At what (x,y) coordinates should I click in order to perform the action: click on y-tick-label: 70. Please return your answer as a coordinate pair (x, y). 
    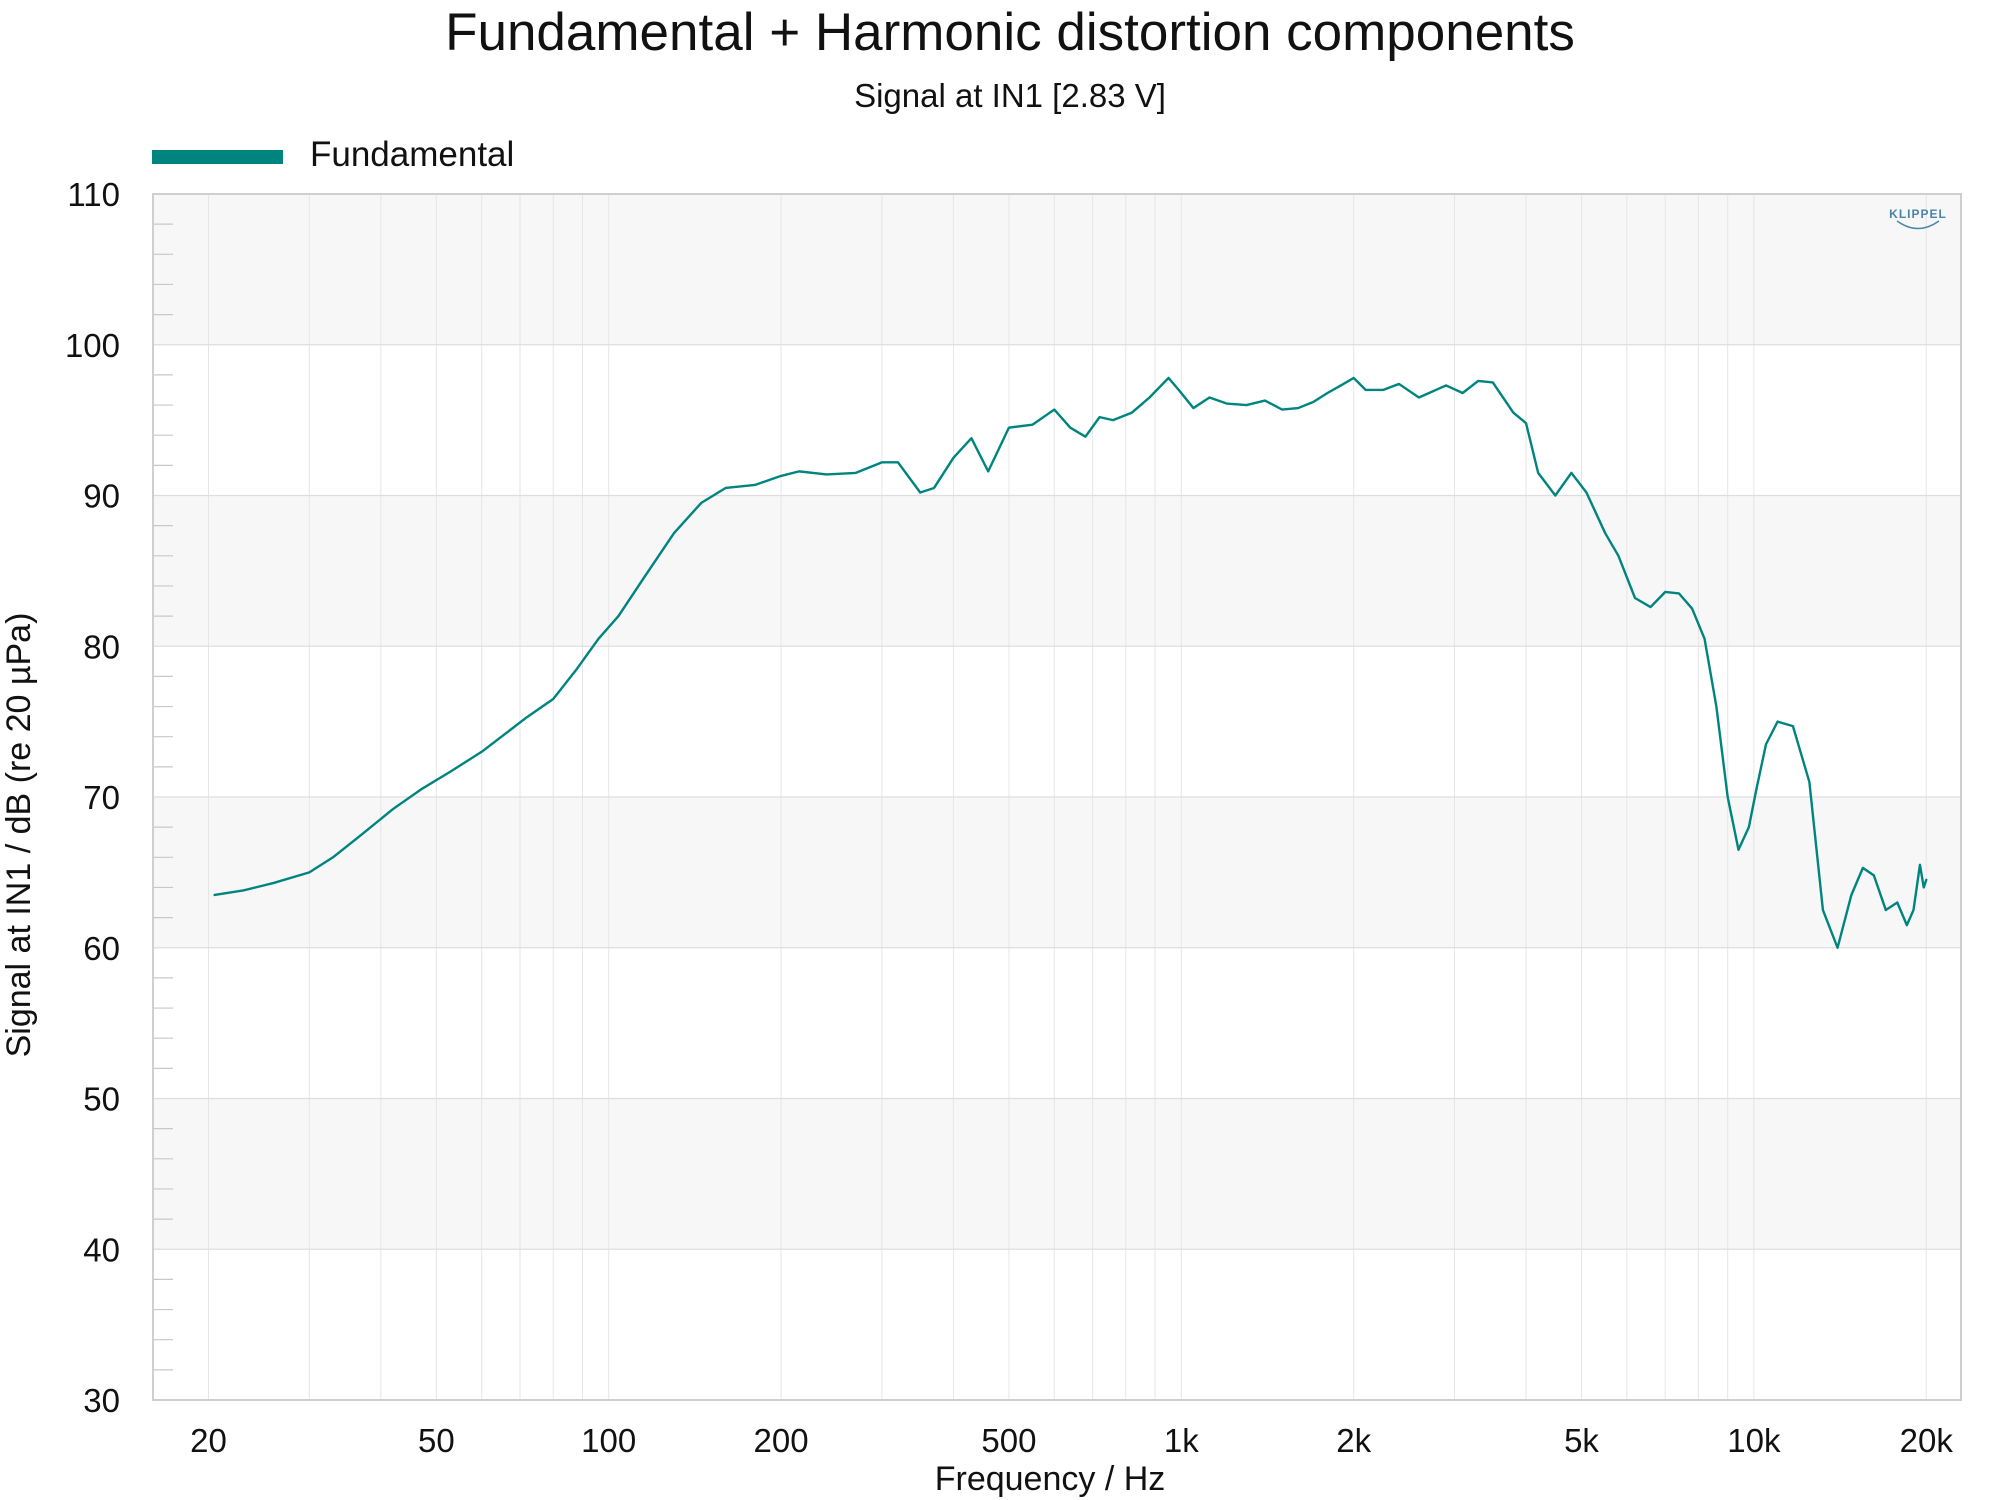
    Looking at the image, I should click on (101, 797).